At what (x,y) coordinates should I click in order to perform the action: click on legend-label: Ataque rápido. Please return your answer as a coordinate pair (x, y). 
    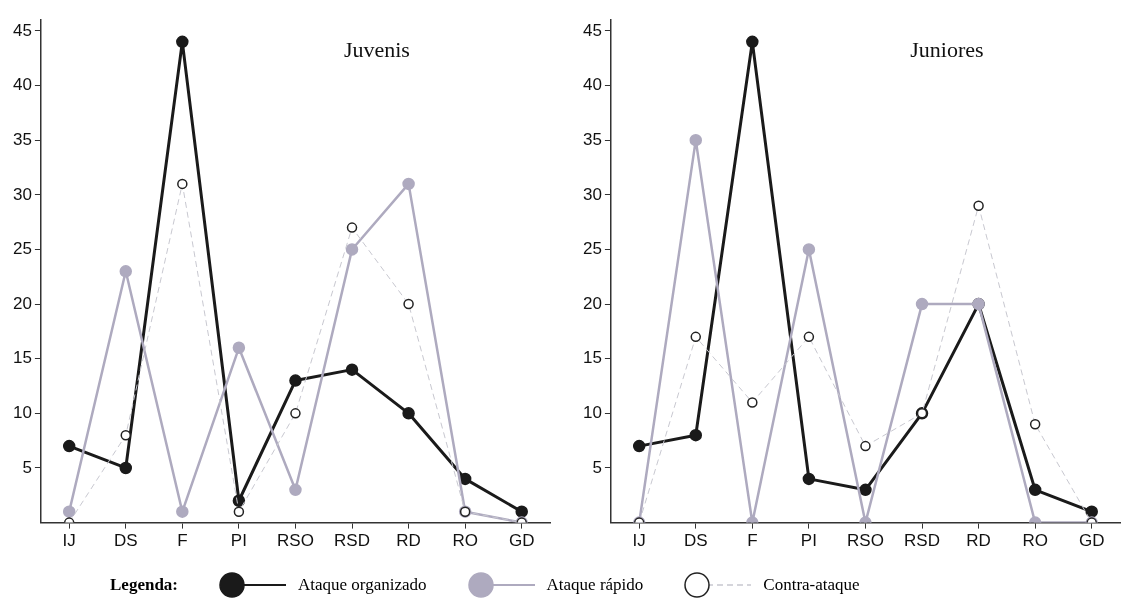
    Looking at the image, I should click on (595, 585).